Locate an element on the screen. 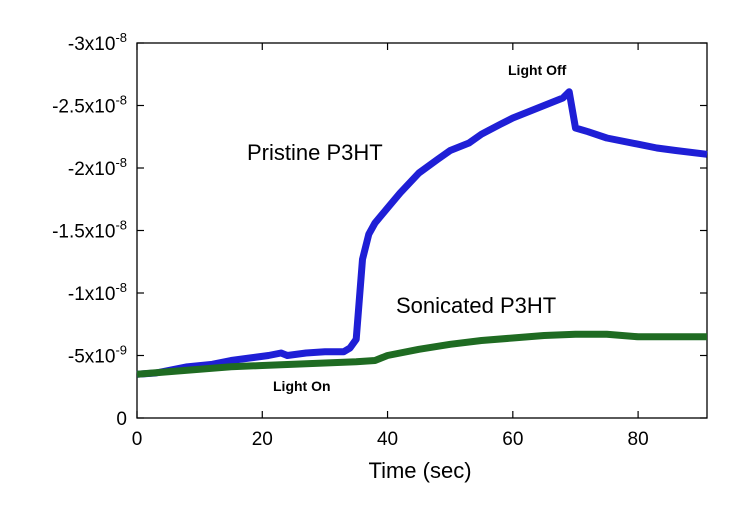 The image size is (735, 505). y-tick-label-base: -5x10 is located at coordinates (92, 357).